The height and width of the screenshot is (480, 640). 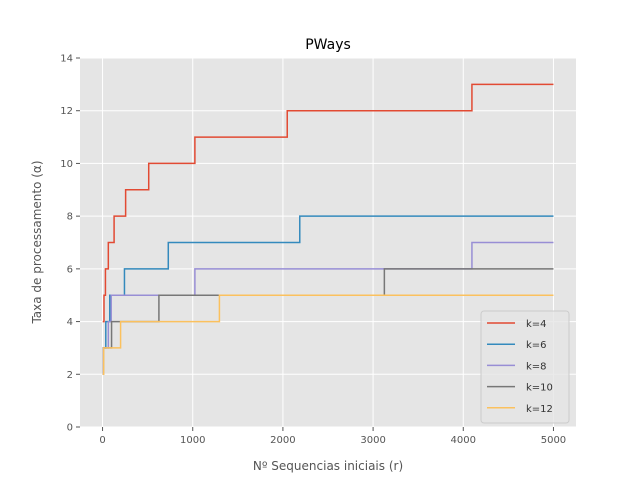 I want to click on y-tick-label: 4, so click(x=70, y=322).